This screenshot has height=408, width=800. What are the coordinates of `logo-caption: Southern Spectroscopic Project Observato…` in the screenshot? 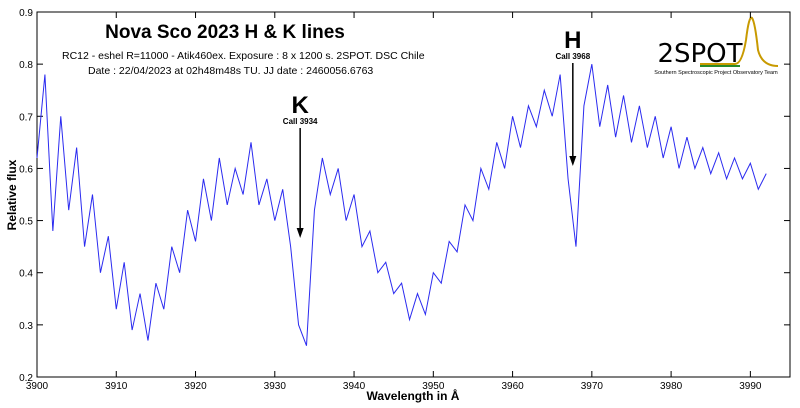 It's located at (716, 73).